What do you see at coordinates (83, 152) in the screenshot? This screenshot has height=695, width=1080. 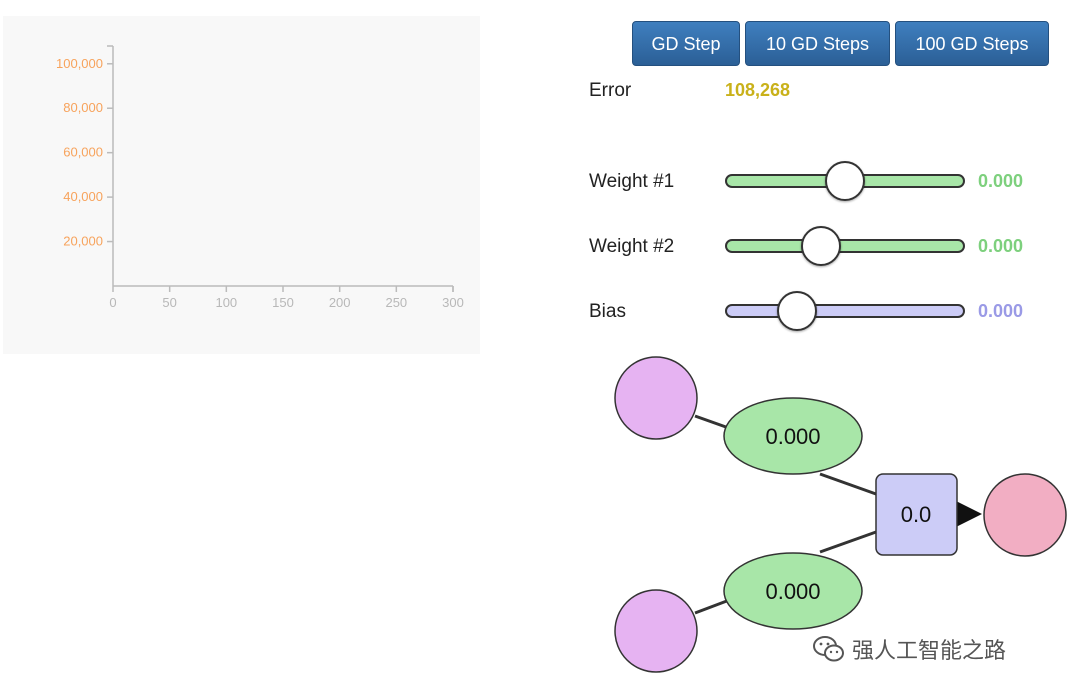 I see `y-tick-label: 60,000` at bounding box center [83, 152].